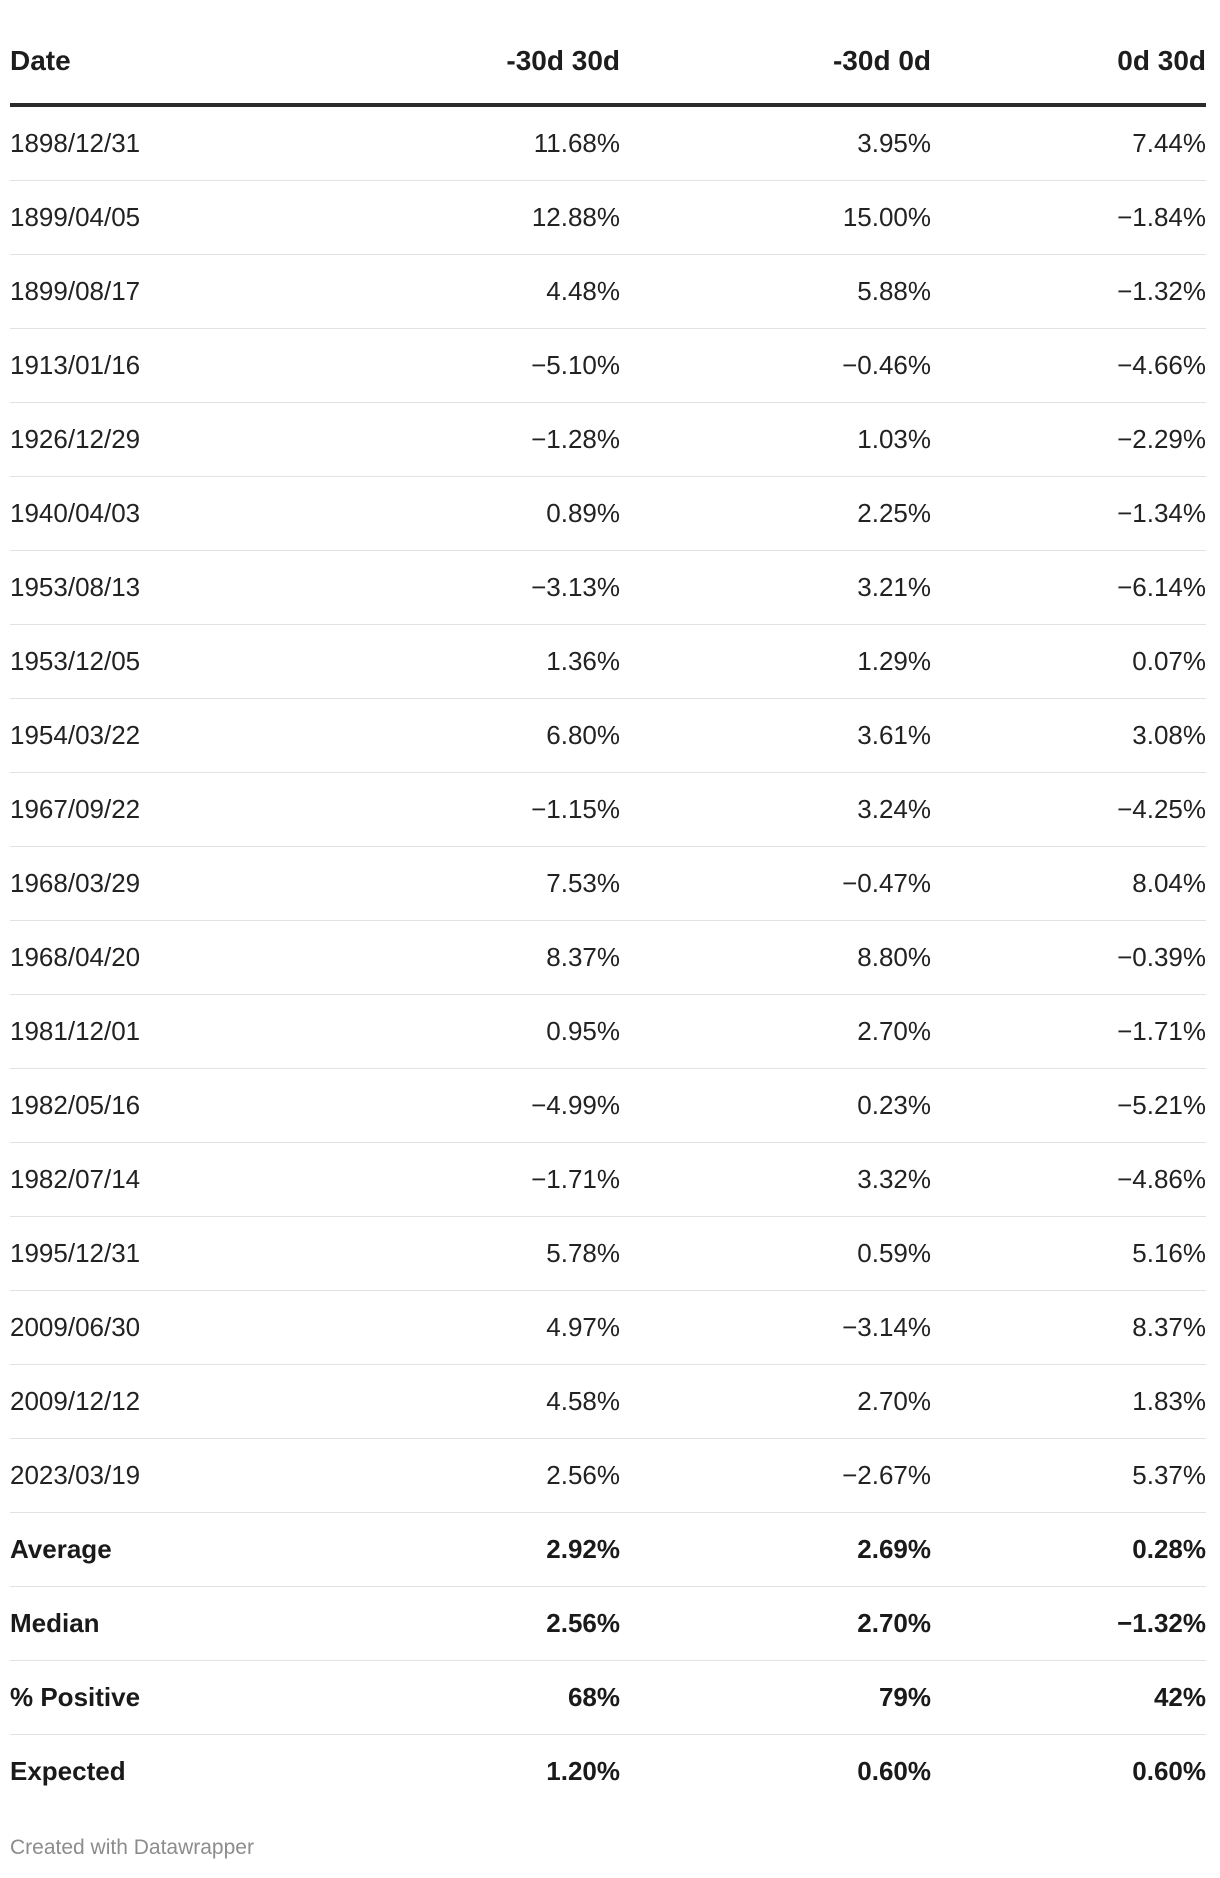  Describe the element at coordinates (1068, 1549) in the screenshot. I see `cell-0d-30d: 0.28%` at that location.